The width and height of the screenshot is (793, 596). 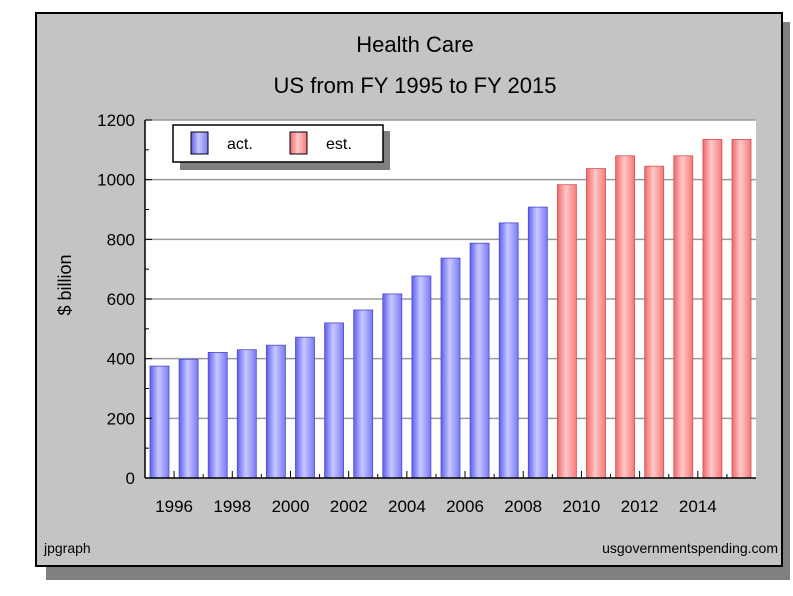 What do you see at coordinates (640, 506) in the screenshot?
I see `x-tick-label: 2012` at bounding box center [640, 506].